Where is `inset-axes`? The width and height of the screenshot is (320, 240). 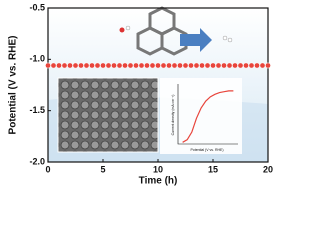
inset-axes is located at coordinates (207, 114).